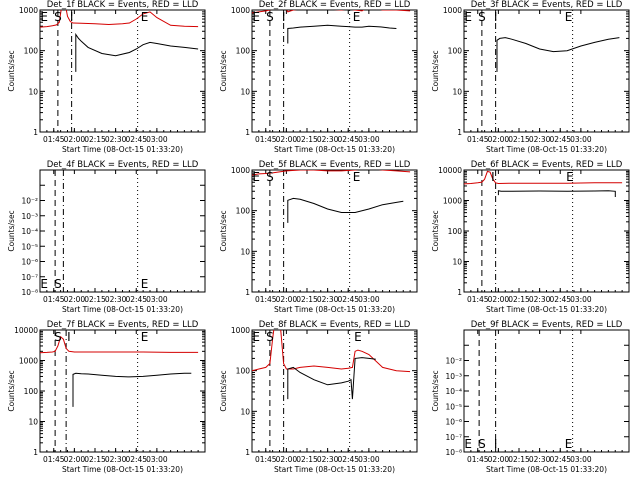  Describe the element at coordinates (453, 406) in the screenshot. I see `y-tick-label: 10⁻⁵` at that location.